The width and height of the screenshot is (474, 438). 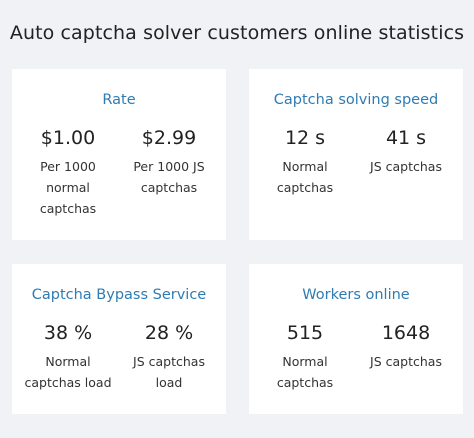 What do you see at coordinates (68, 372) in the screenshot?
I see `stat-label: Normal captchas load` at bounding box center [68, 372].